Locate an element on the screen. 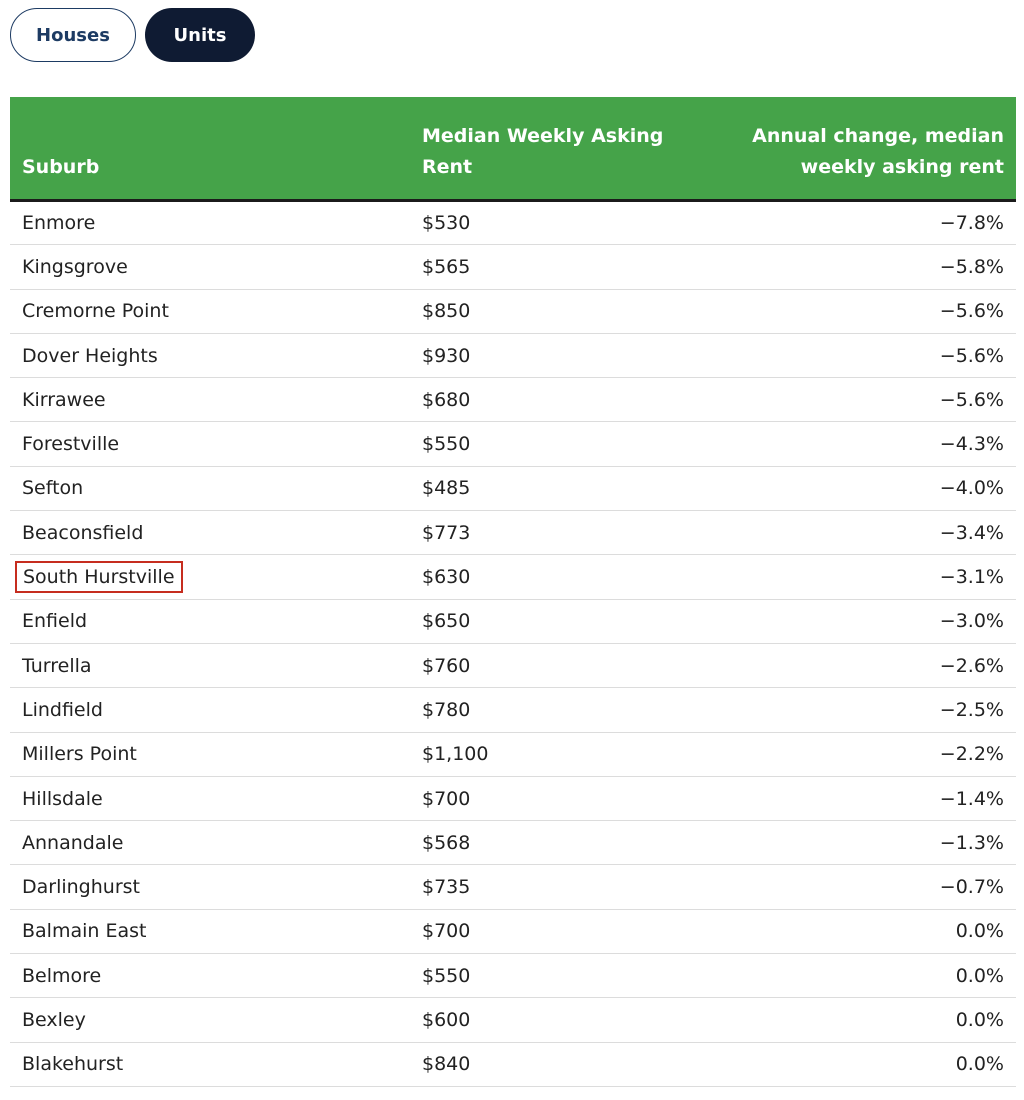 The width and height of the screenshot is (1024, 1100). table-row: Enmore $530 −7.8% is located at coordinates (513, 223).